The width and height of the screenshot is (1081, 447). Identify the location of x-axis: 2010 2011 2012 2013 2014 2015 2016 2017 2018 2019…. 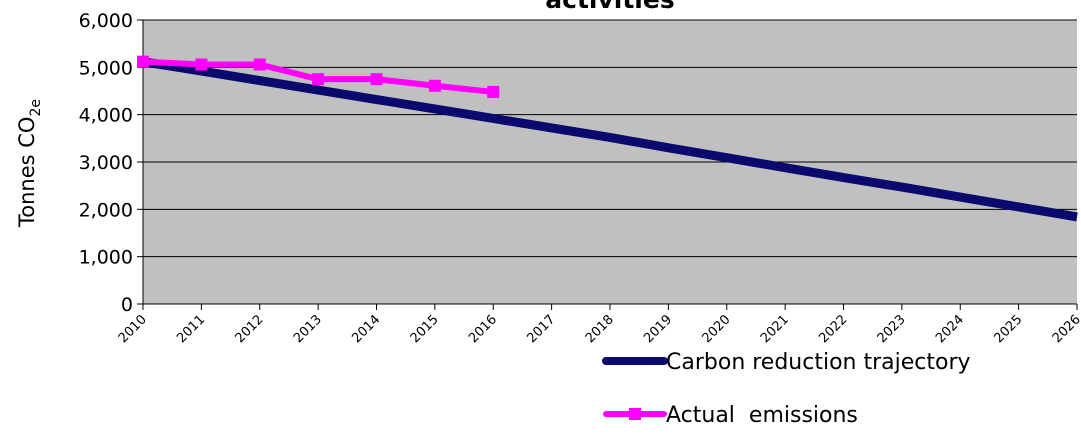
(598, 324).